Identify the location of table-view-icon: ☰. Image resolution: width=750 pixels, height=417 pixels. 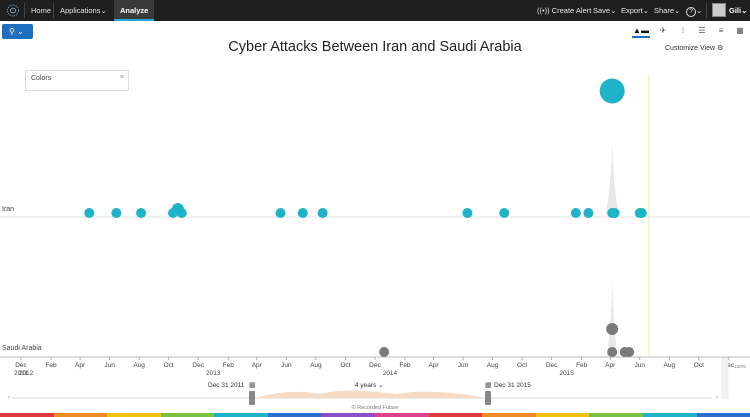
(702, 30).